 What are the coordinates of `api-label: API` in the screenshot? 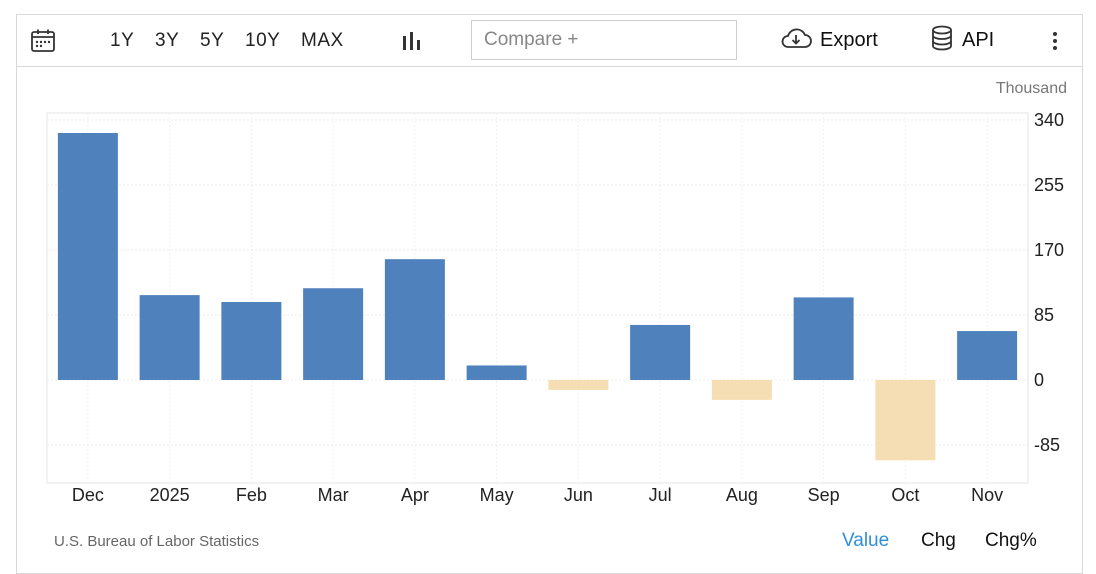 It's located at (978, 40).